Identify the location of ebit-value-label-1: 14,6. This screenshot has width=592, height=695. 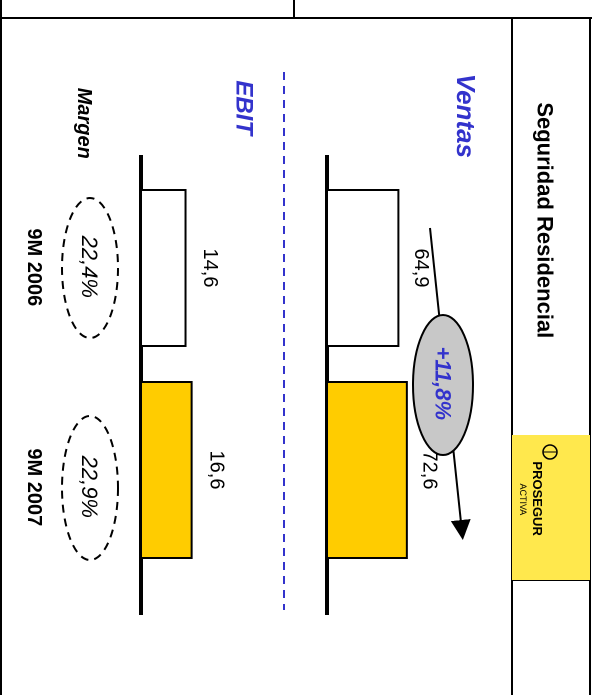
(210, 268).